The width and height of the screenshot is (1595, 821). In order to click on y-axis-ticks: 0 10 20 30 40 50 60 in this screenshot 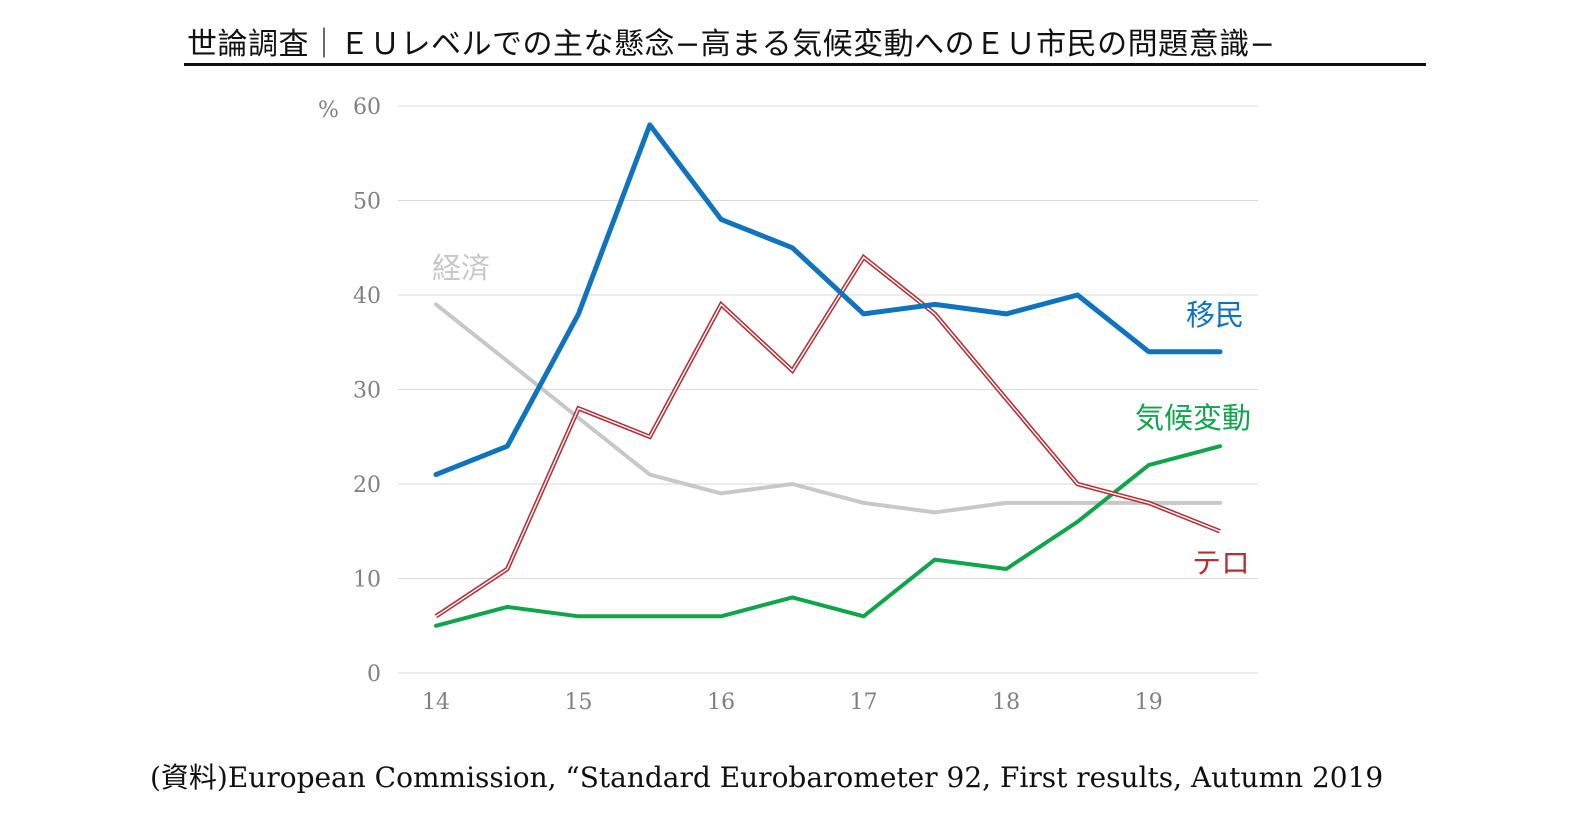, I will do `click(367, 391)`.